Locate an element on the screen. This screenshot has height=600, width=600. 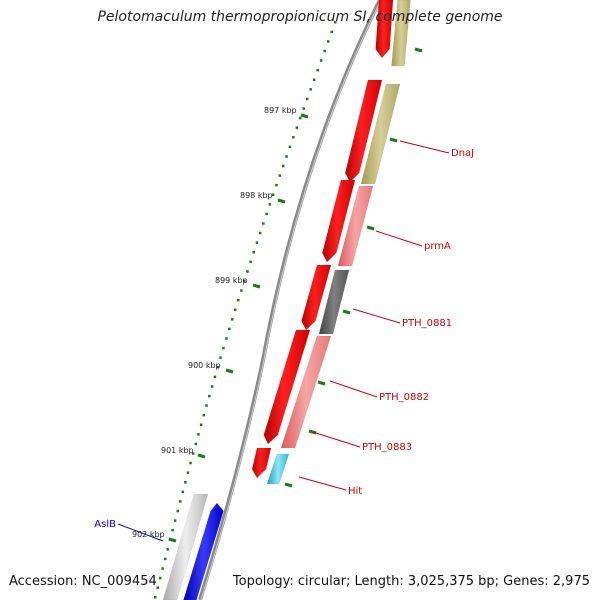
olive-feature is located at coordinates (380, 134).